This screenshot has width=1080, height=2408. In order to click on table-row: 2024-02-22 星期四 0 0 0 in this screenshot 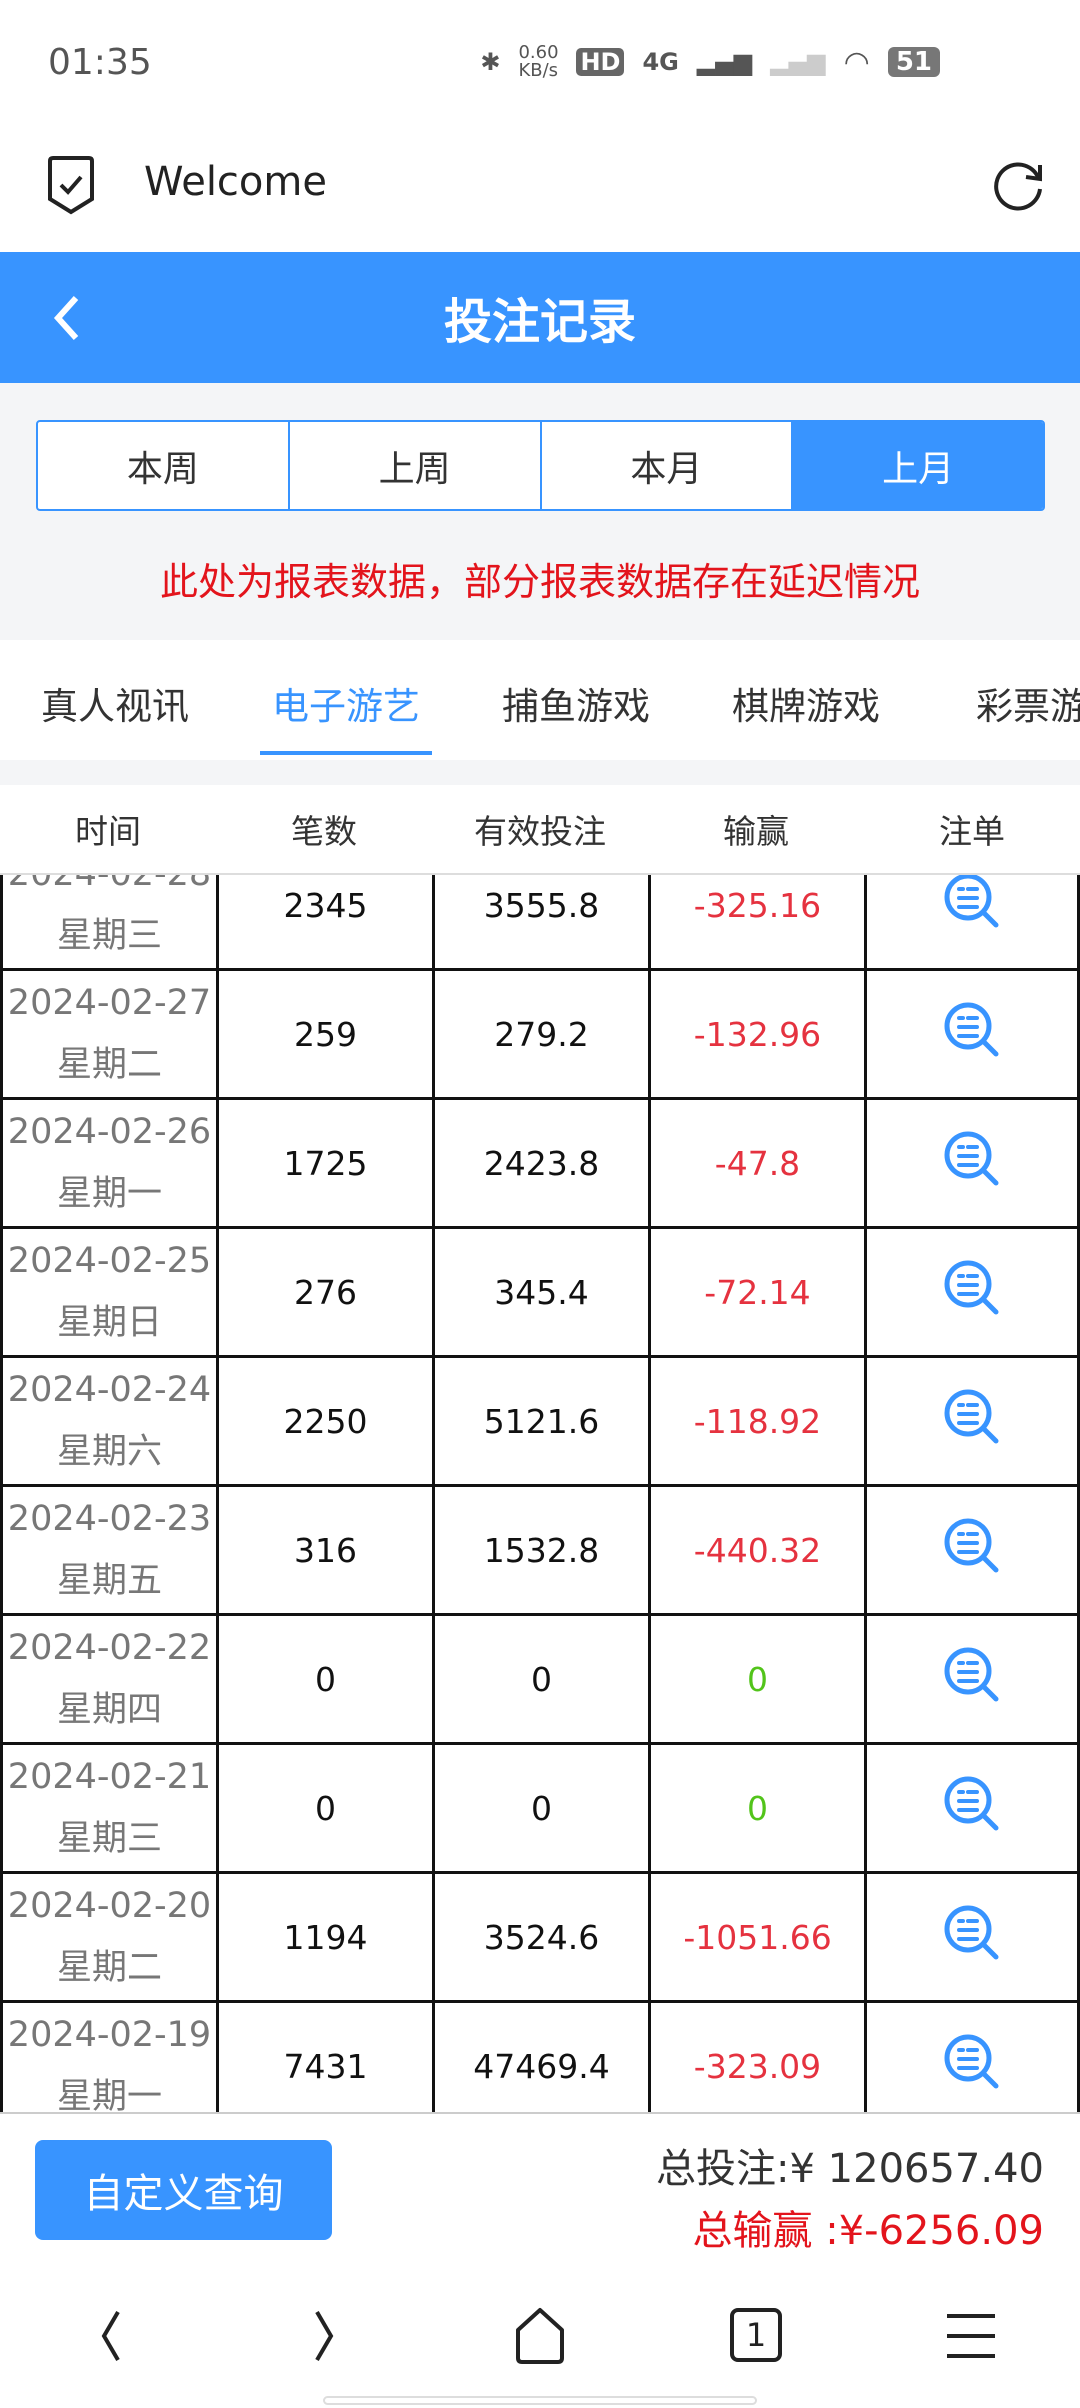, I will do `click(540, 1680)`.